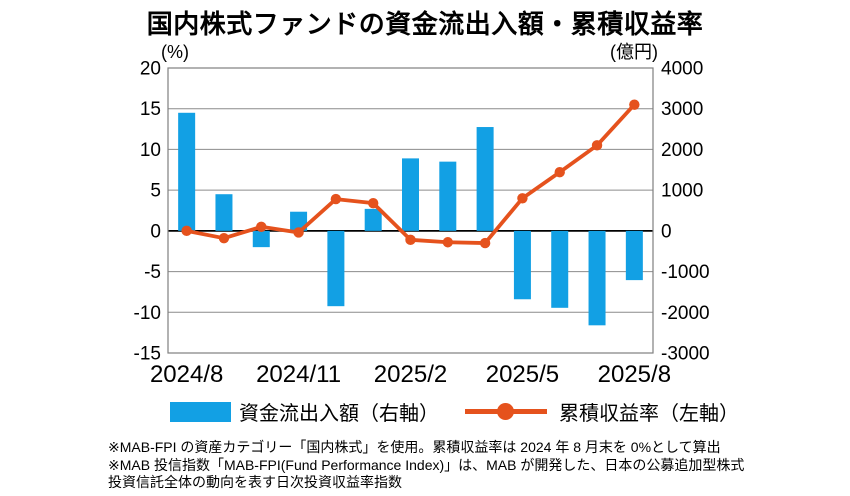 This screenshot has height=496, width=850. What do you see at coordinates (200, 411) in the screenshot?
I see `bar-series-swatch` at bounding box center [200, 411].